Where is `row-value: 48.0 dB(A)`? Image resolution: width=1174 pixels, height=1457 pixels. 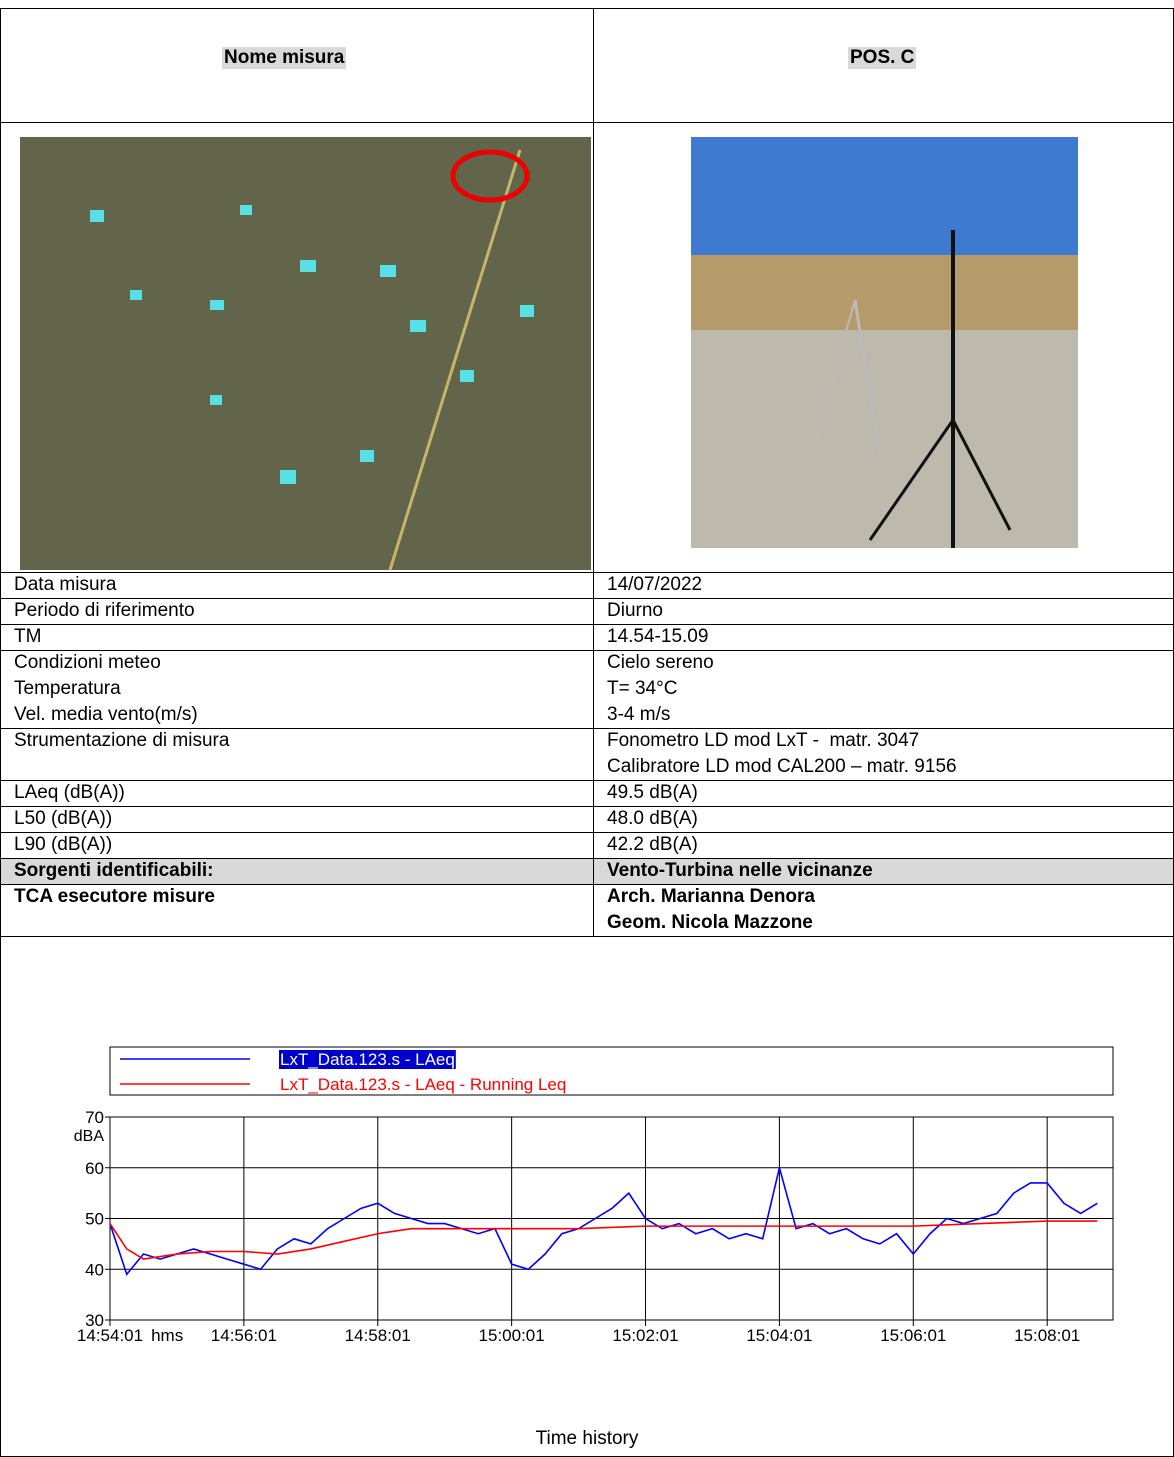
row-value: 48.0 dB(A) is located at coordinates (652, 818).